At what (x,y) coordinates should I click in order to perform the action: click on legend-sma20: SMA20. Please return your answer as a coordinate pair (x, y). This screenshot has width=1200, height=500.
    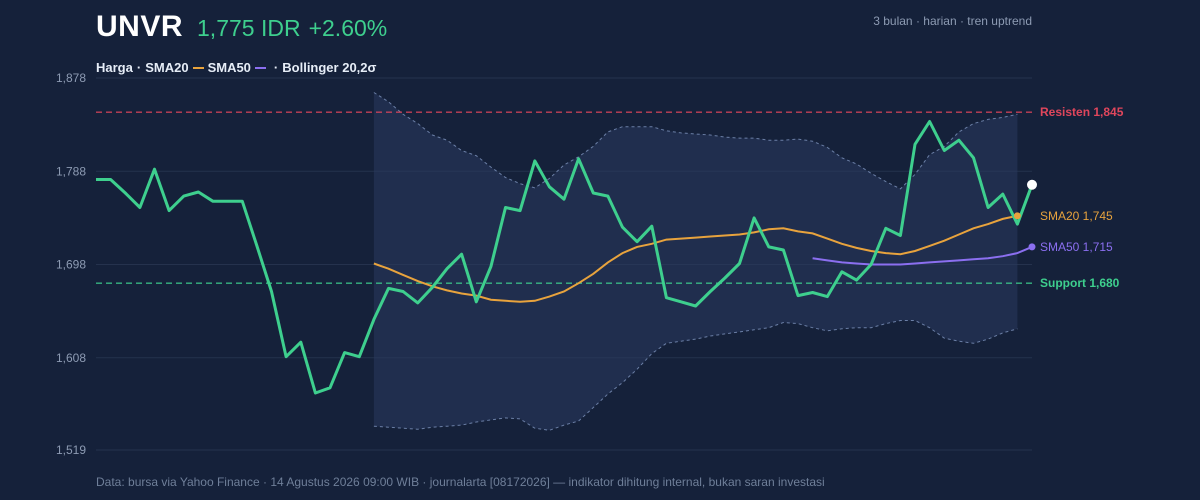
    Looking at the image, I should click on (167, 67).